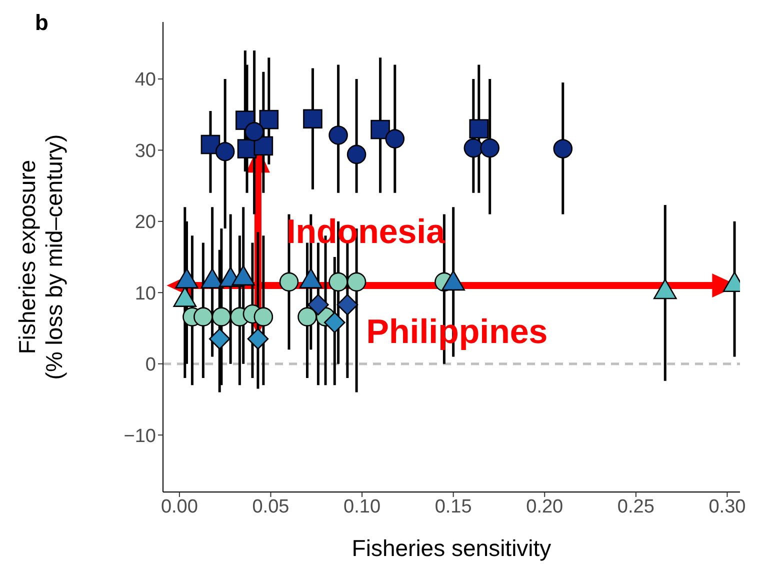 Image resolution: width=766 pixels, height=566 pixels. What do you see at coordinates (271, 507) in the screenshot?
I see `x-tick-label: 0.05` at bounding box center [271, 507].